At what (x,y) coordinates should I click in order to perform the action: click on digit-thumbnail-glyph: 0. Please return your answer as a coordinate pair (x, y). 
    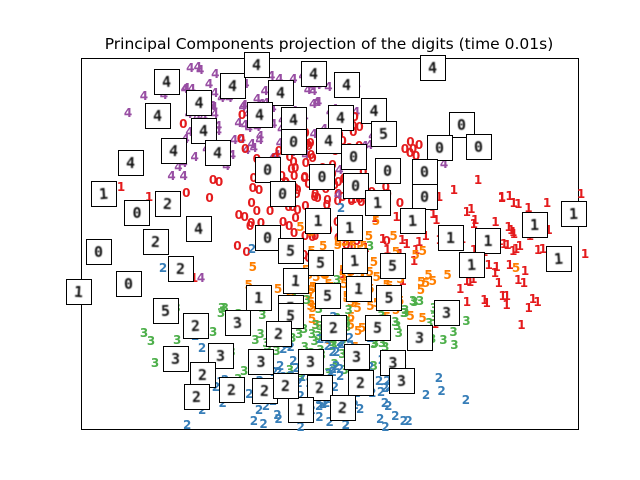
    Looking at the image, I should click on (322, 176).